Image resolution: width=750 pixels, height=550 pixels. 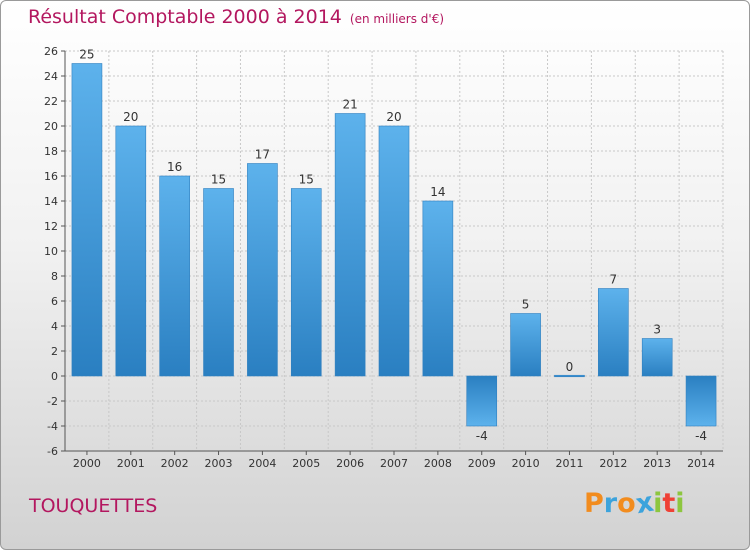 I want to click on y-tick-label: 6, so click(x=54, y=301).